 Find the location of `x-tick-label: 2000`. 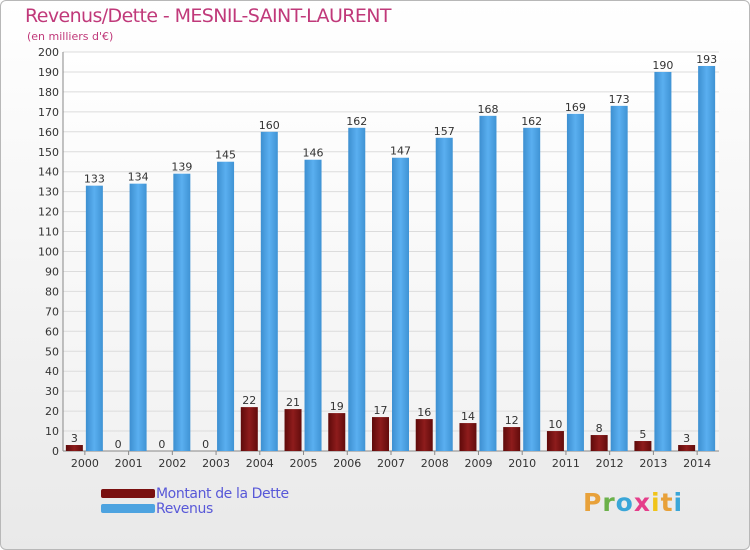

x-tick-label: 2000 is located at coordinates (85, 463).